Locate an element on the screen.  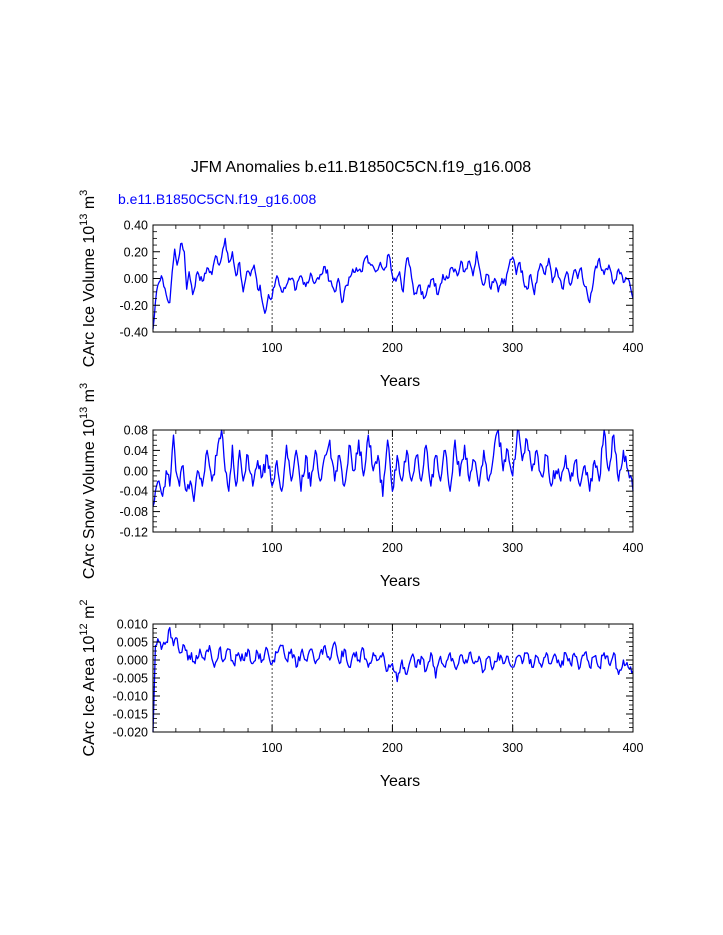
ice-volume-series-line is located at coordinates (393, 283).